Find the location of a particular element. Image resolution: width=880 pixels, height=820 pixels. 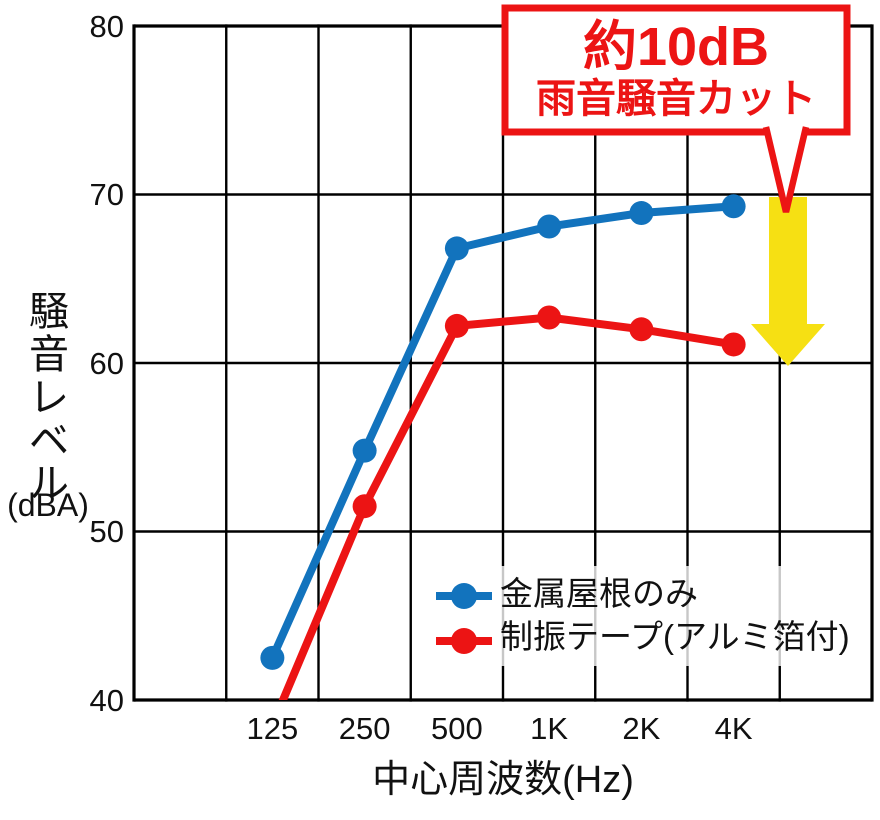

legend-label-damping-tape: 制振テープ(アルミ箔付) is located at coordinates (675, 636).